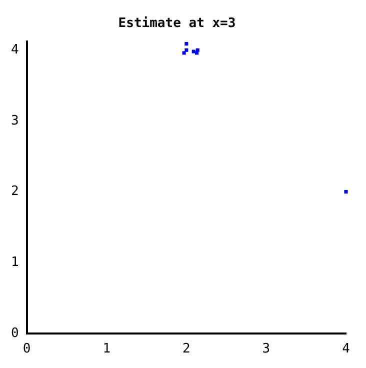 The image size is (366, 368). I want to click on y-tick-label: 1, so click(15, 262).